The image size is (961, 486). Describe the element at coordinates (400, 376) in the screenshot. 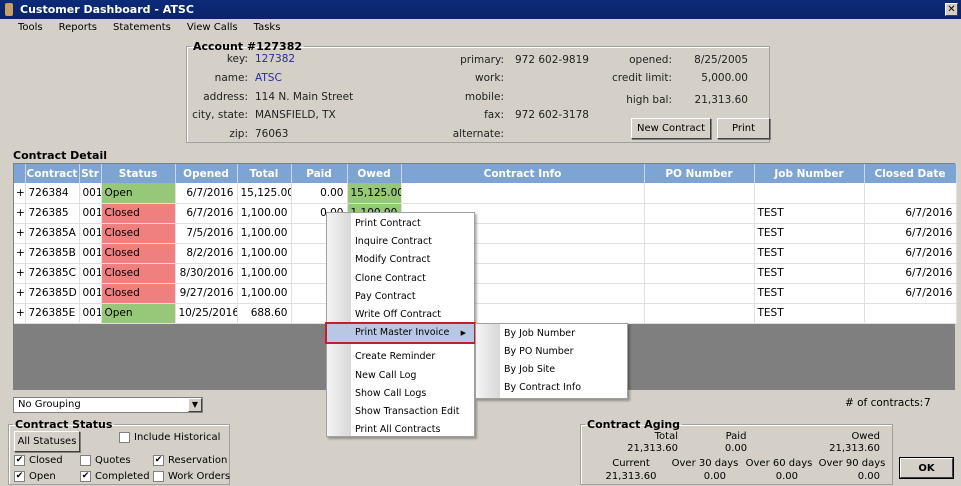

I see `menu-item-new-call-log: New Call Log` at that location.